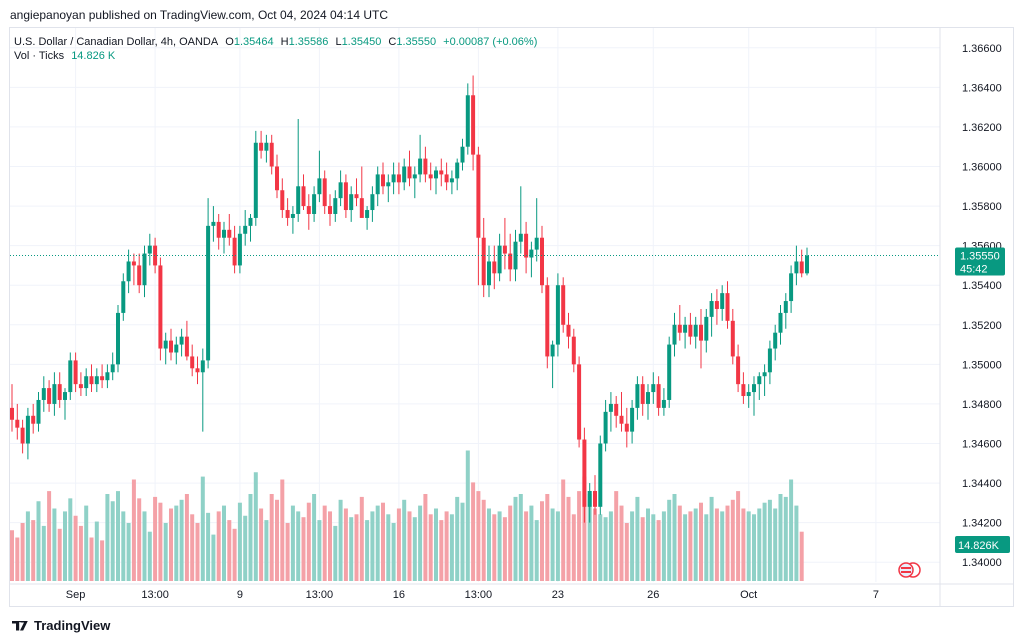  I want to click on volume-legend-label: Vol · Ticks, so click(39, 56).